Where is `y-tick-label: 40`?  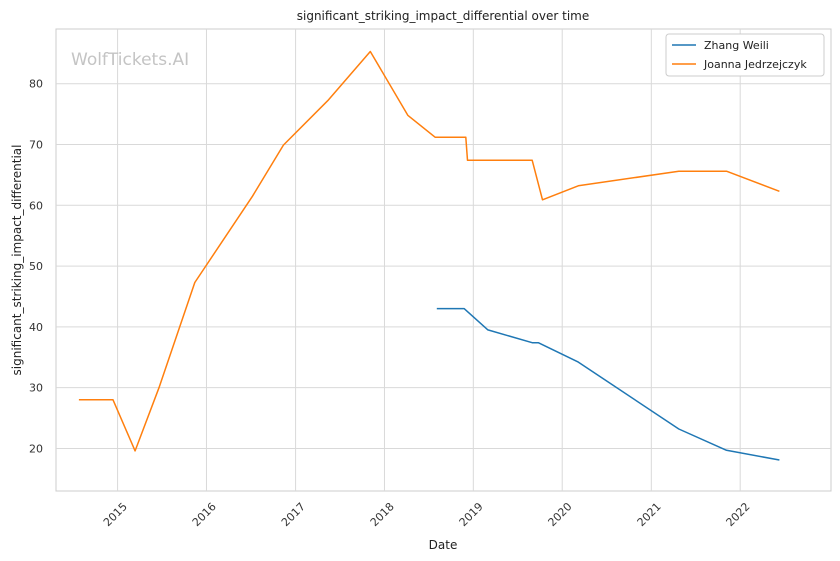
y-tick-label: 40 is located at coordinates (36, 327).